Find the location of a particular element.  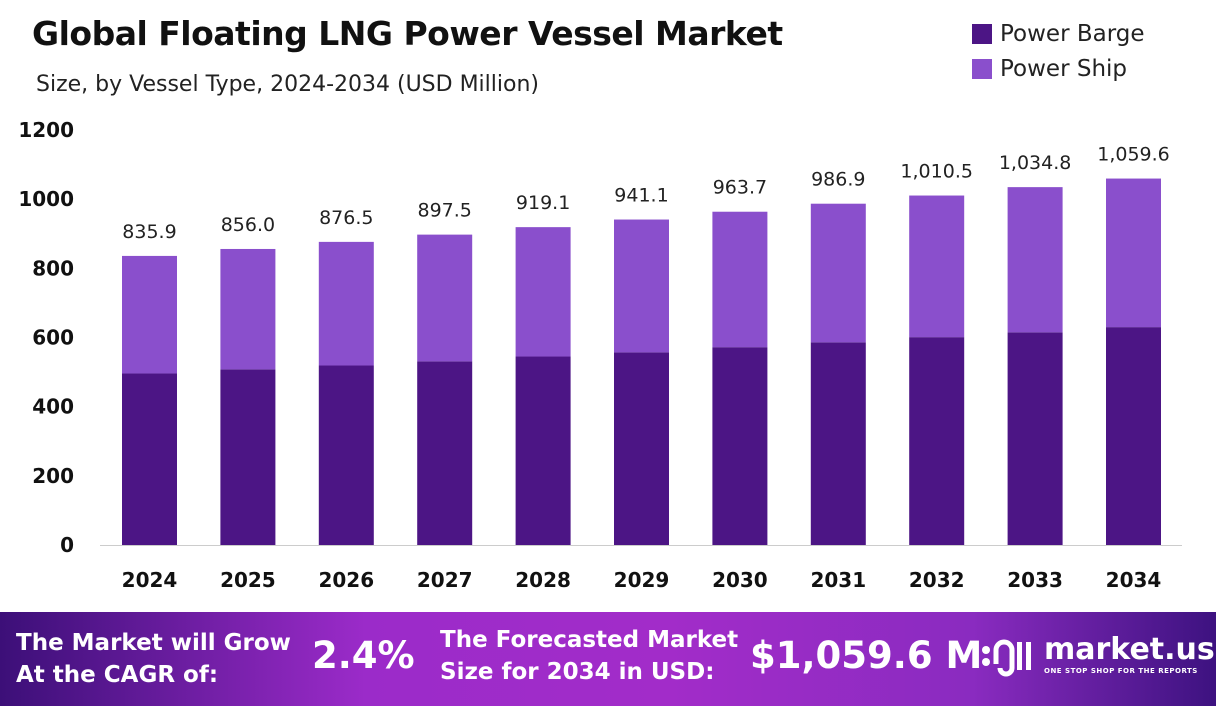

logo-name: market.us is located at coordinates (1129, 649).